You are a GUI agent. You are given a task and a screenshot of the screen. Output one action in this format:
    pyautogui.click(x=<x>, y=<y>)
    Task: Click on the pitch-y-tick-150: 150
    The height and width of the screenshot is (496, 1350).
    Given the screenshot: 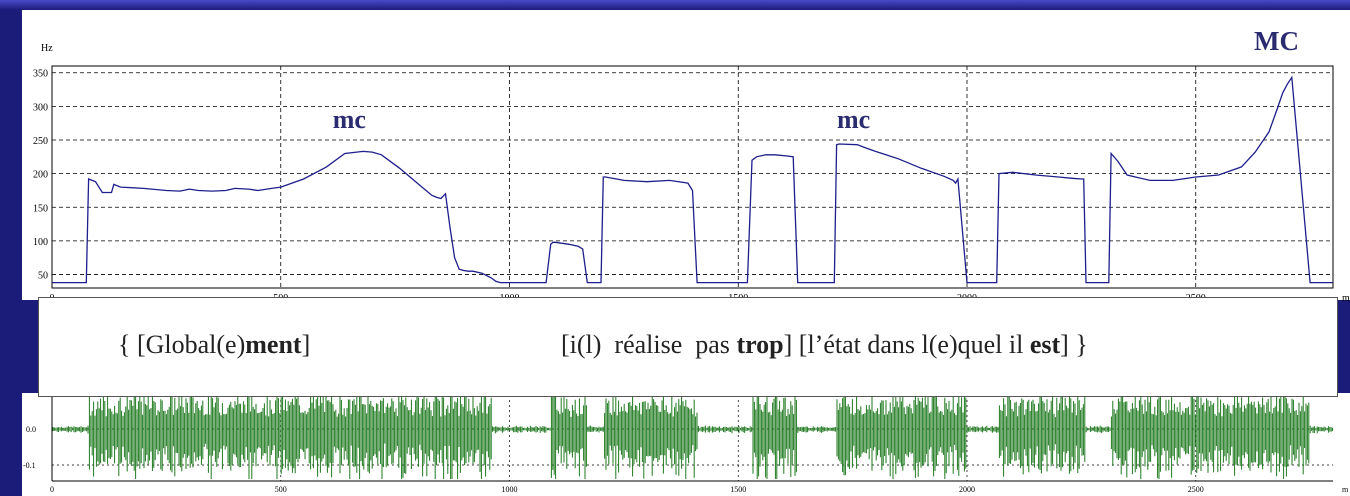 What is the action you would take?
    pyautogui.click(x=40, y=208)
    